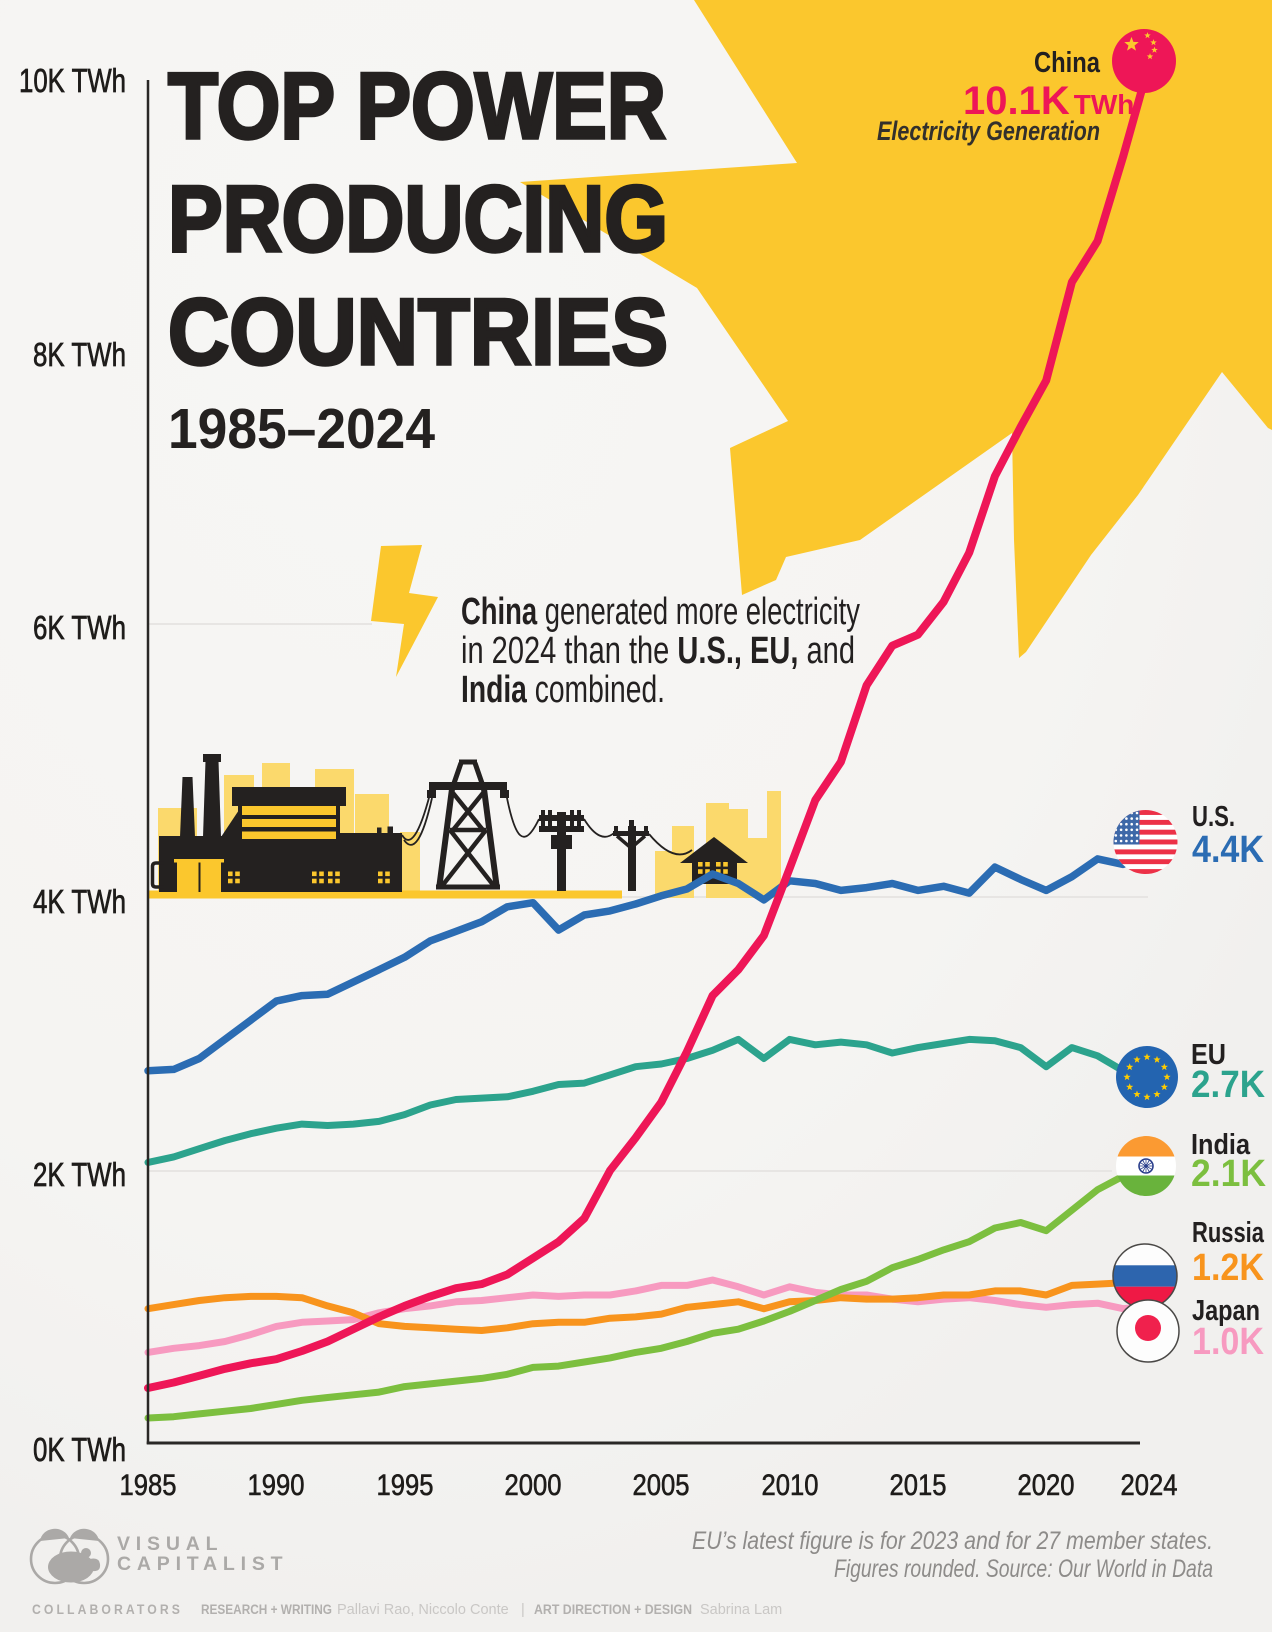  Describe the element at coordinates (276, 1485) in the screenshot. I see `svg-text: 1990` at that location.